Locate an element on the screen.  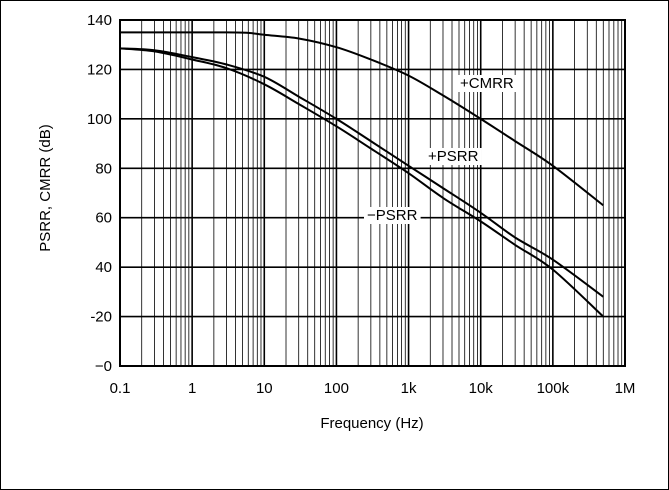
curve-labels: +CMRR +PSRR −PSRR is located at coordinates (440, 149).